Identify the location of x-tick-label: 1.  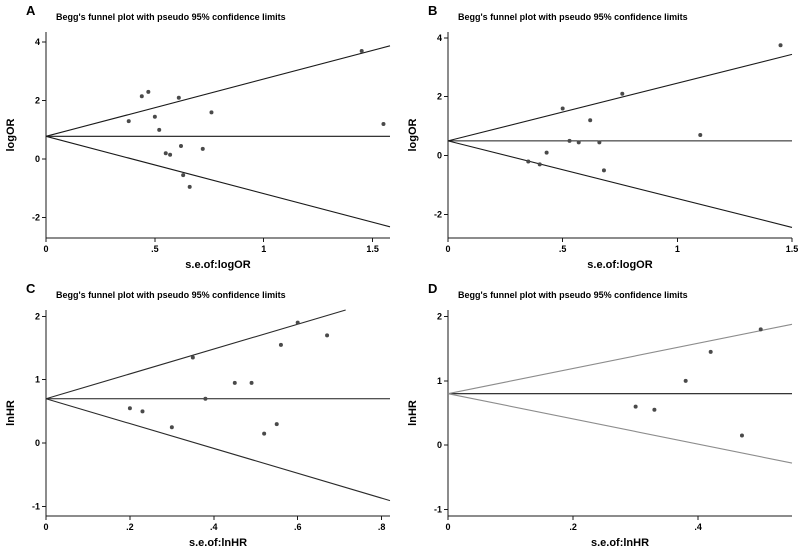
(263, 249).